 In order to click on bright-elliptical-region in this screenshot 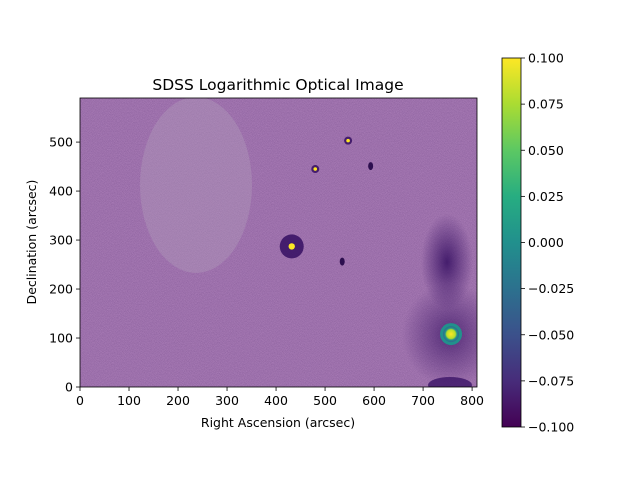, I will do `click(196, 185)`.